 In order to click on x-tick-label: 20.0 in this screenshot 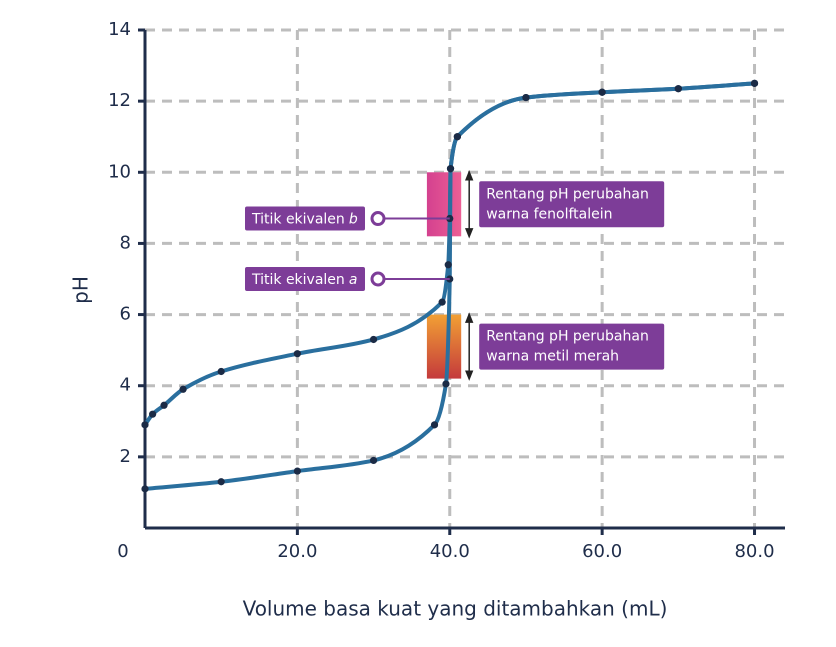, I will do `click(297, 551)`.